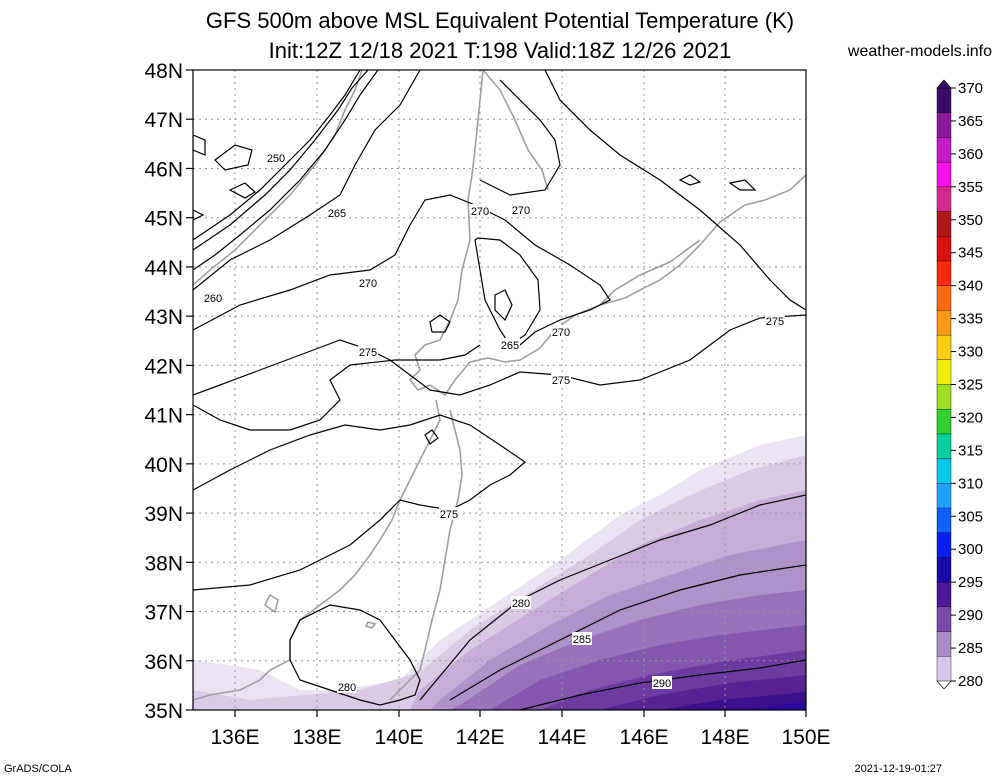 This screenshot has width=1000, height=779. I want to click on colorbar-label: 280, so click(970, 681).